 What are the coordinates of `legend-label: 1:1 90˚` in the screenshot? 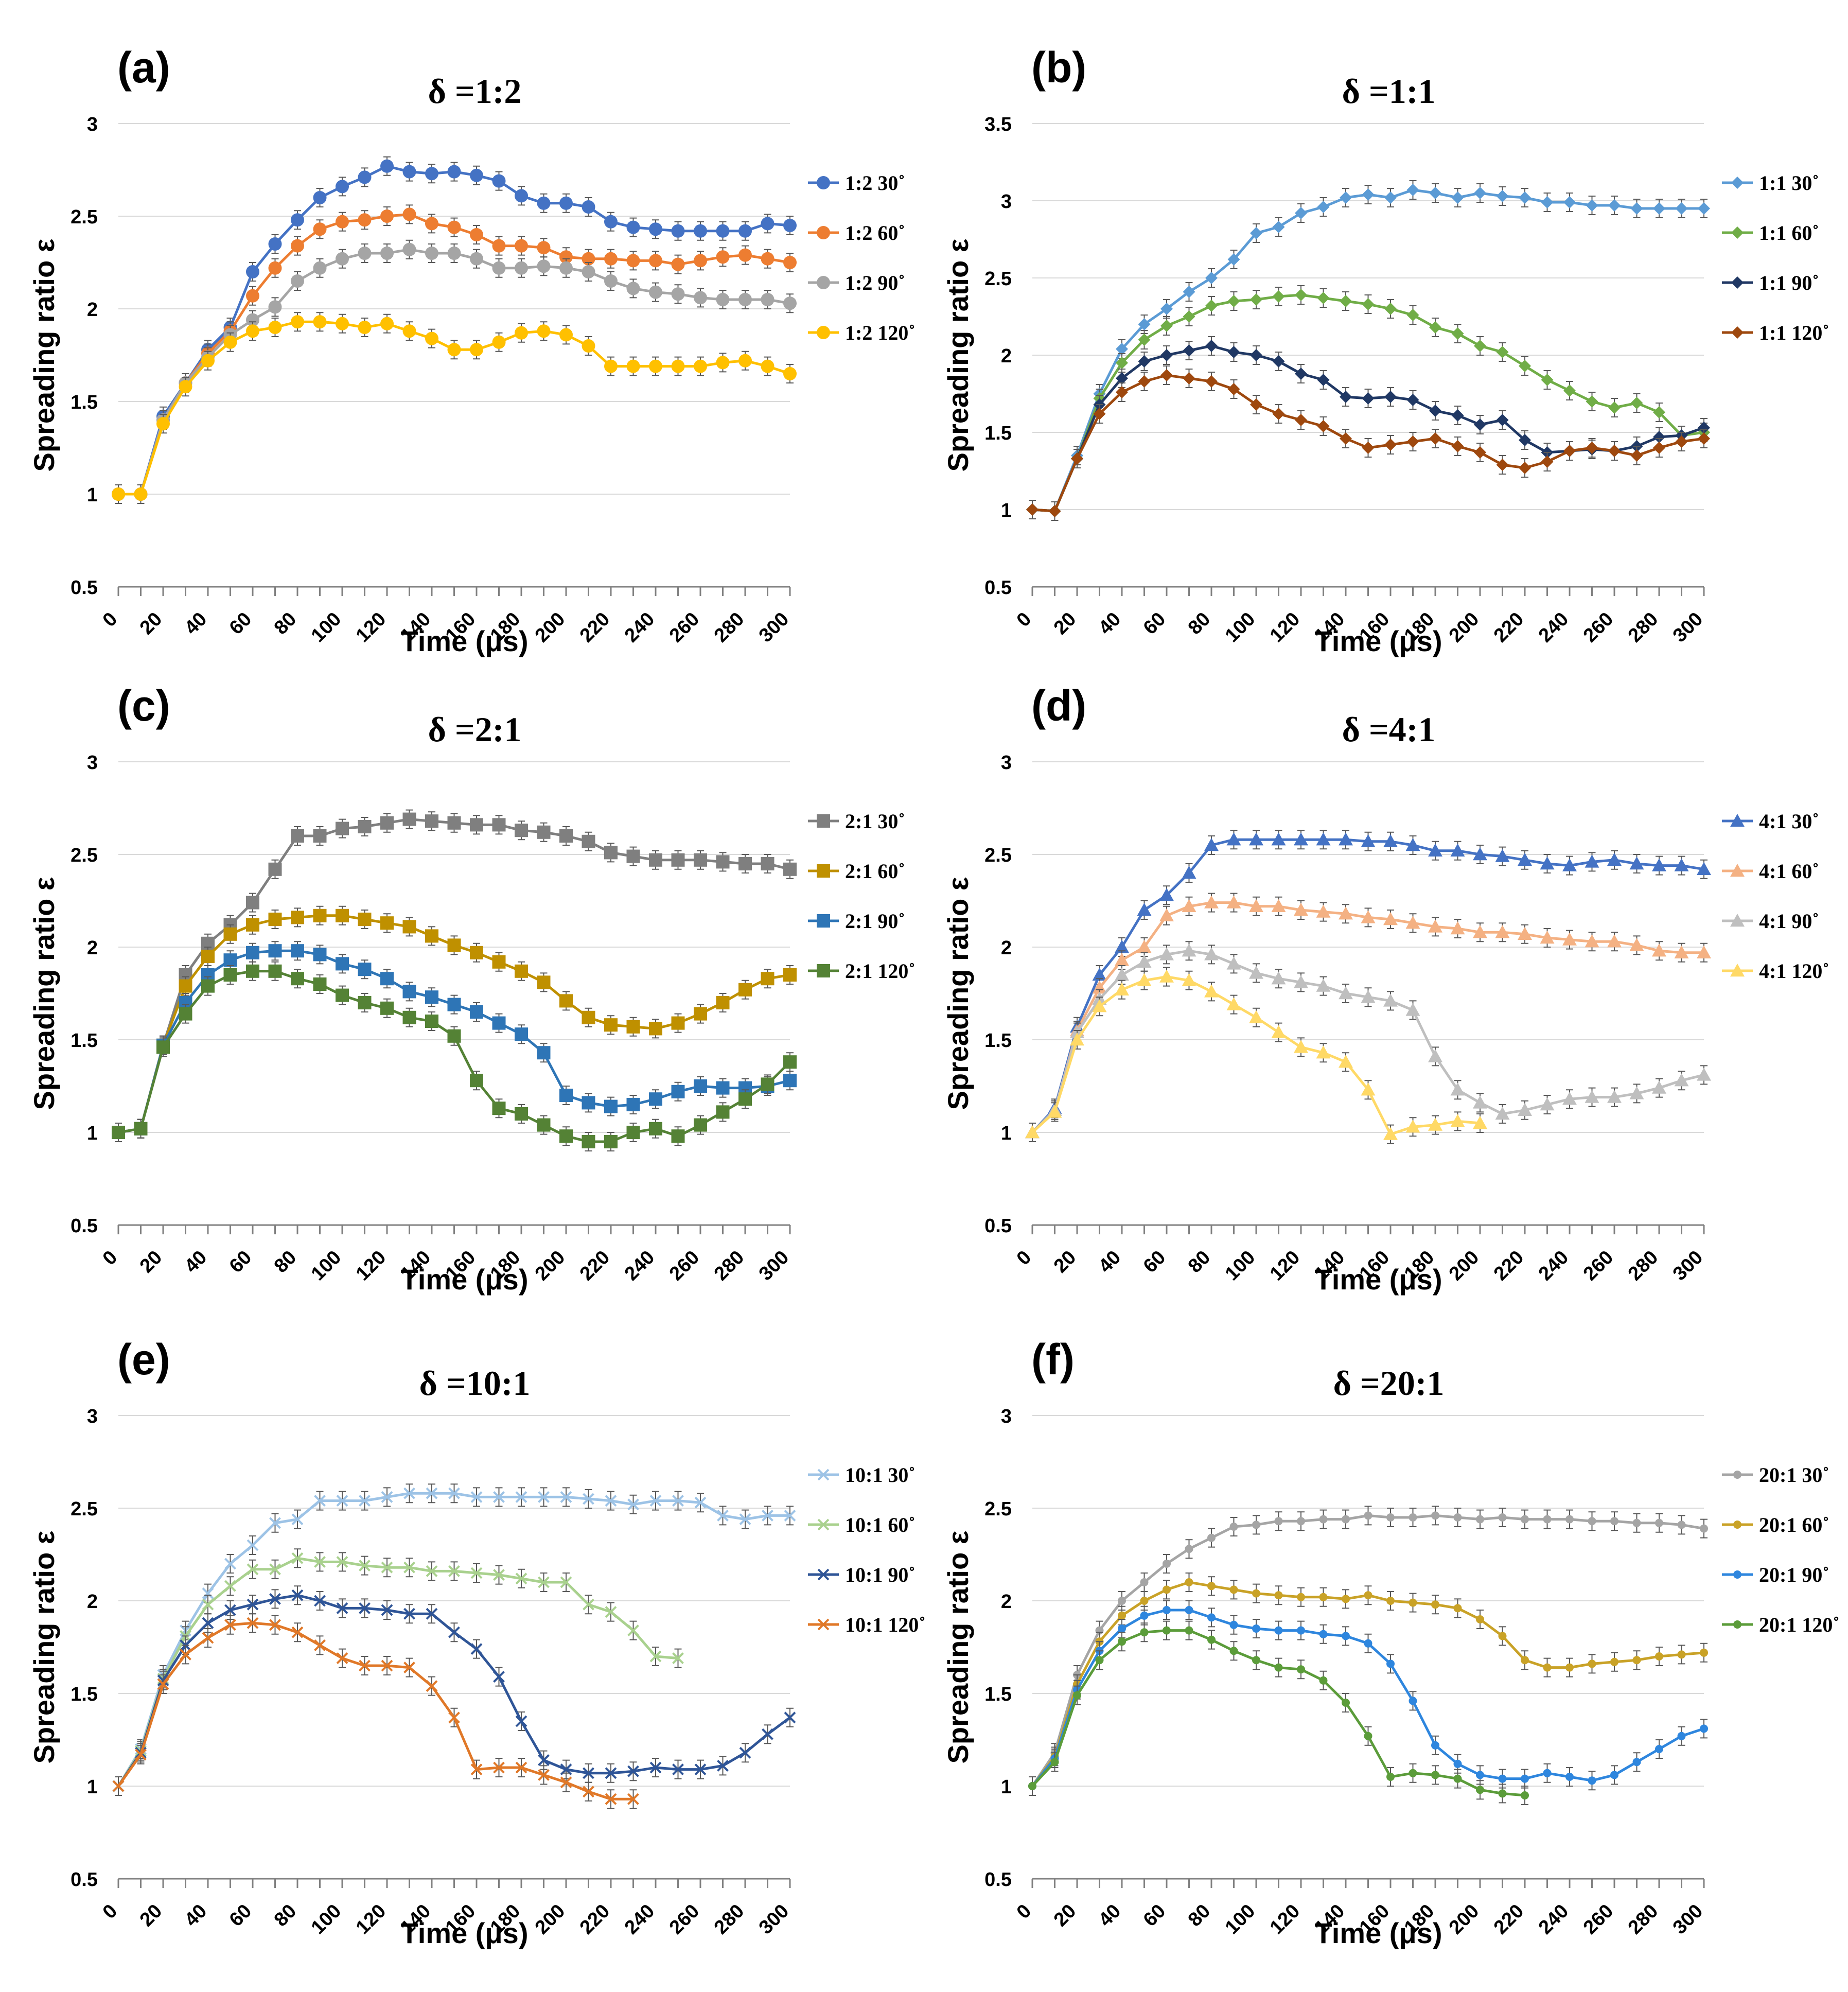 It's located at (1789, 282).